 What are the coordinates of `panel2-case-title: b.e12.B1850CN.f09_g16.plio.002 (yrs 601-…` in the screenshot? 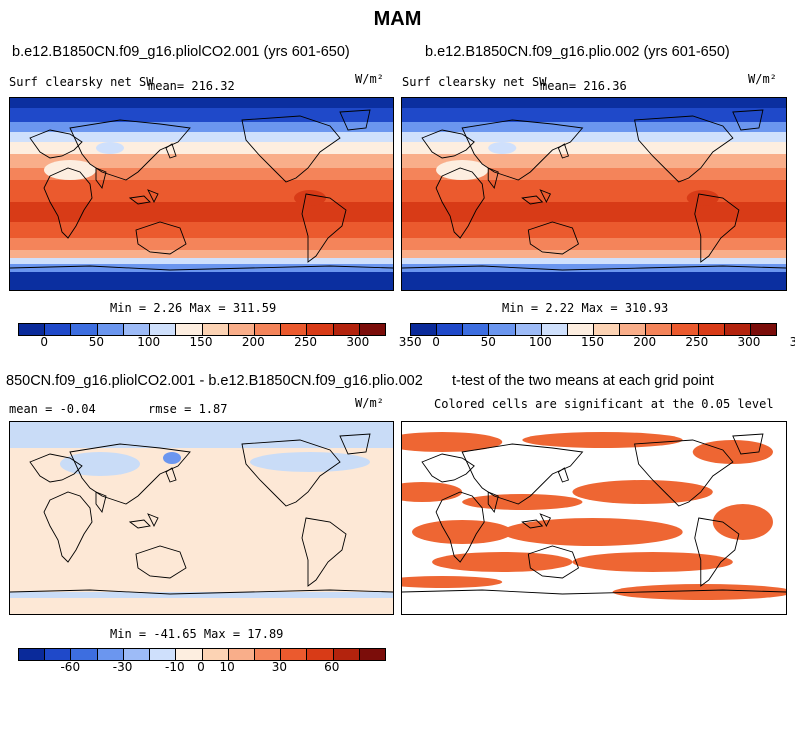 It's located at (577, 52).